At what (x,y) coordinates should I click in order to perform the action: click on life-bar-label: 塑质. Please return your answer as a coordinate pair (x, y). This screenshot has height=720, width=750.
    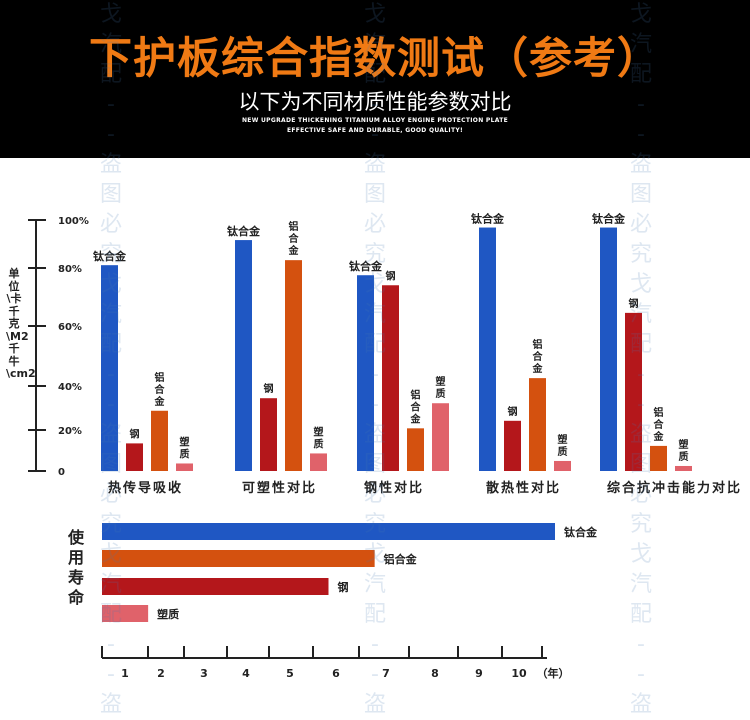
    Looking at the image, I should click on (168, 614).